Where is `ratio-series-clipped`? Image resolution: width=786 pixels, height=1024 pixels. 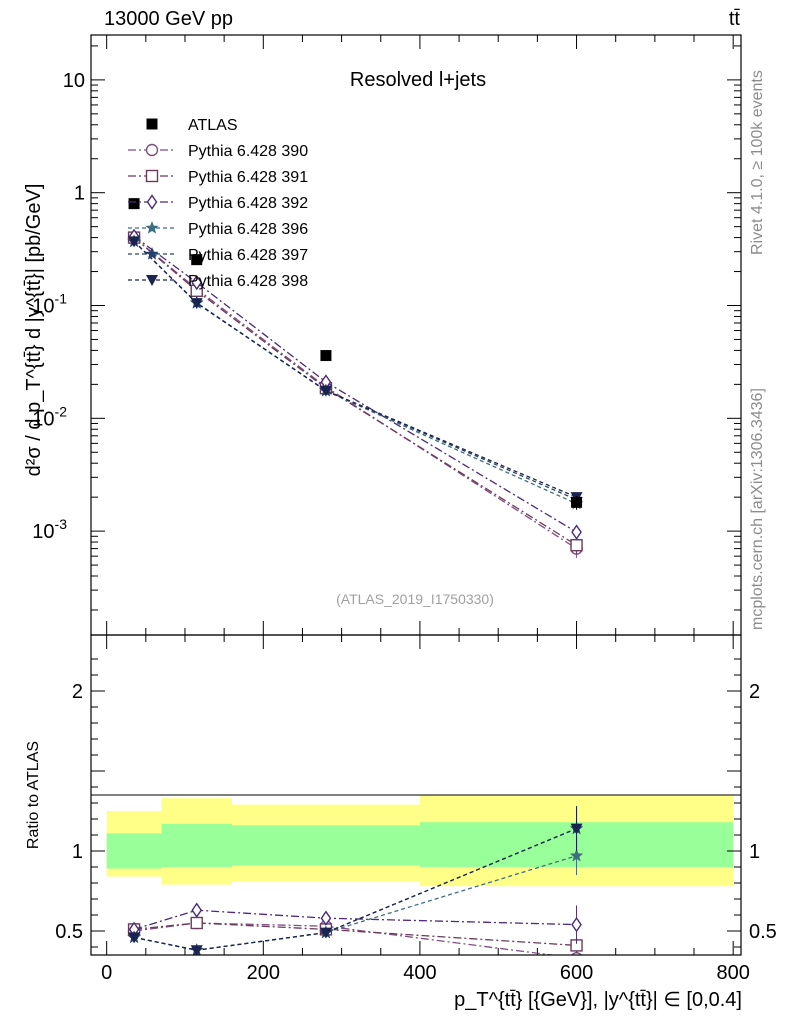 ratio-series-clipped is located at coordinates (355, 880).